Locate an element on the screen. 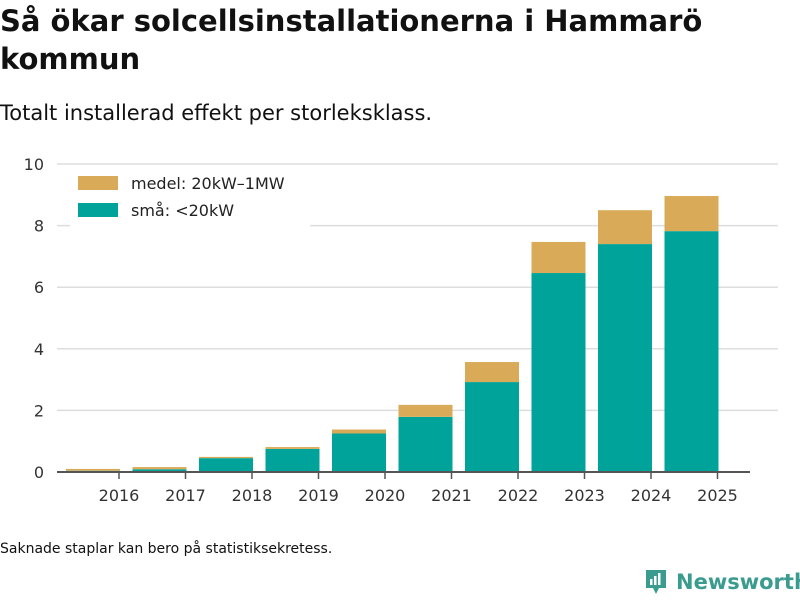 This screenshot has height=600, width=800. newsworthy-logo-icon is located at coordinates (656, 582).